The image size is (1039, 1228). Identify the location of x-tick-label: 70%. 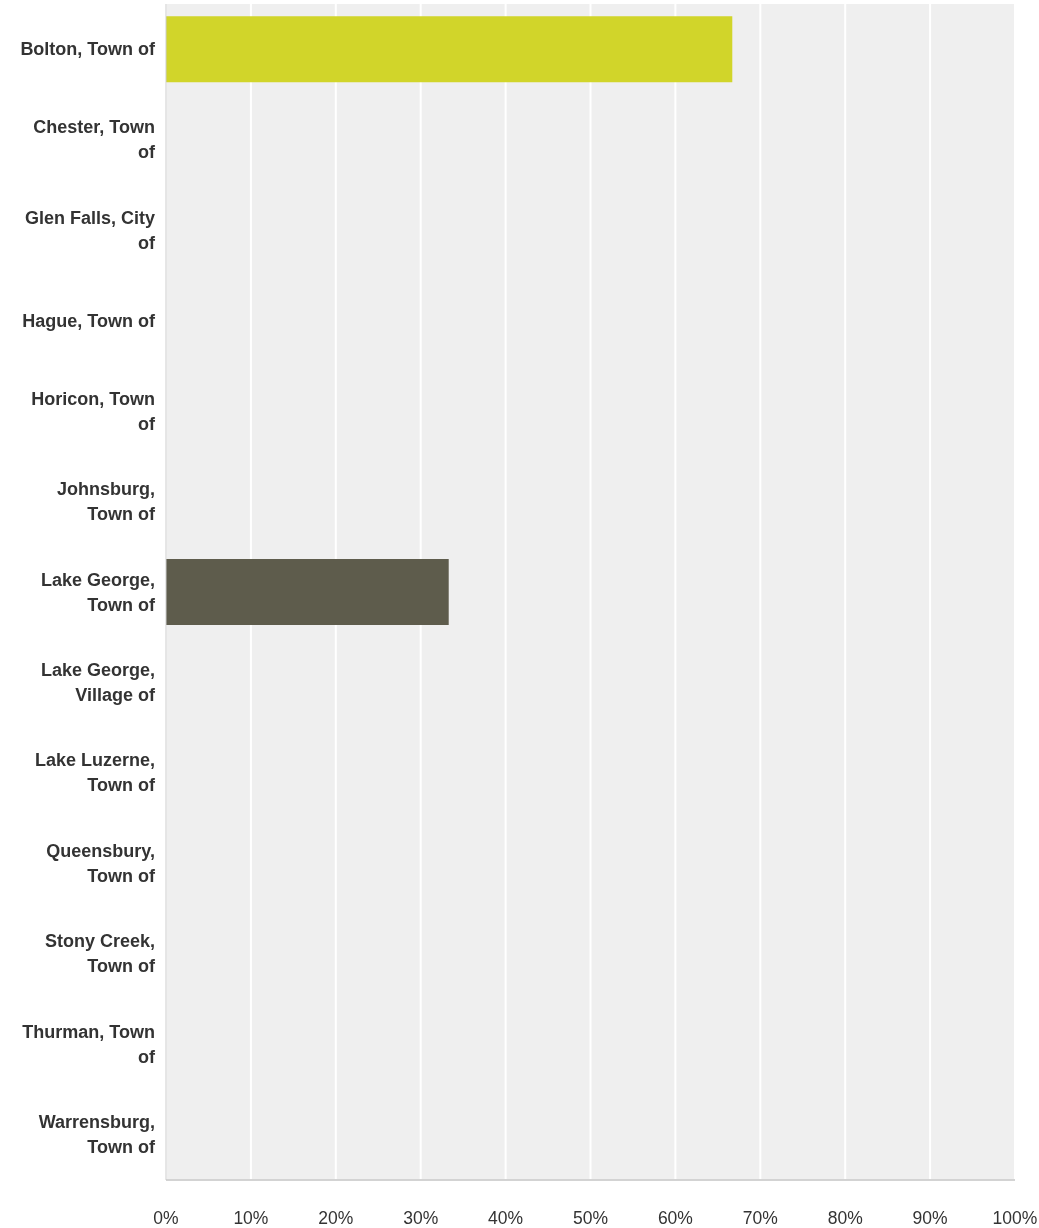
(760, 1218).